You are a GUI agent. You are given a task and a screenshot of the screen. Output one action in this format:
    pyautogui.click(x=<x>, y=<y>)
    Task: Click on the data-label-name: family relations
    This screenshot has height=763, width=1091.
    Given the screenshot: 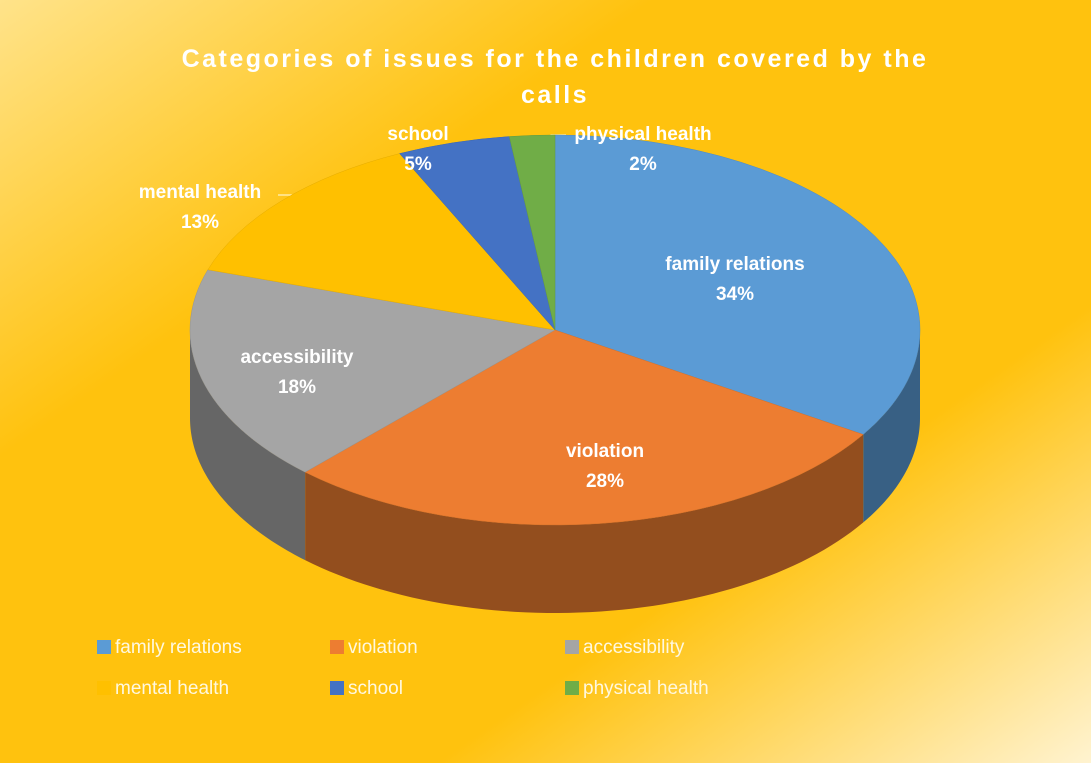 What is the action you would take?
    pyautogui.click(x=734, y=264)
    